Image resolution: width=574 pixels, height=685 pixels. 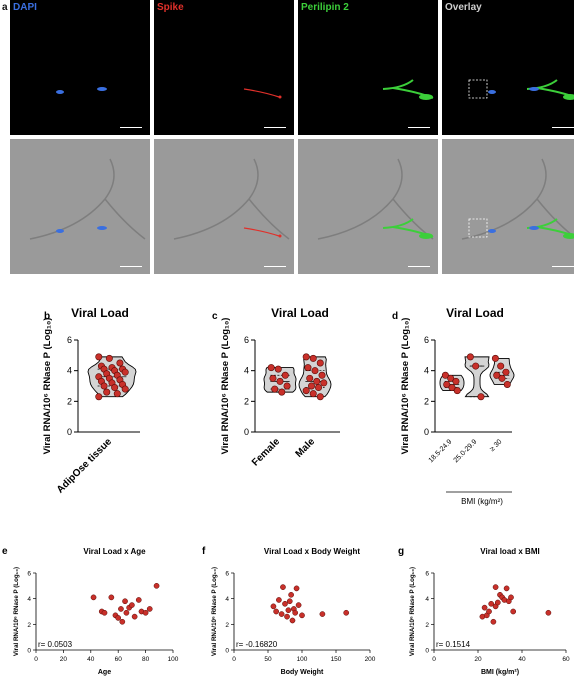 I want to click on chart-title: Viral Load x Body Weight, so click(x=312, y=551).